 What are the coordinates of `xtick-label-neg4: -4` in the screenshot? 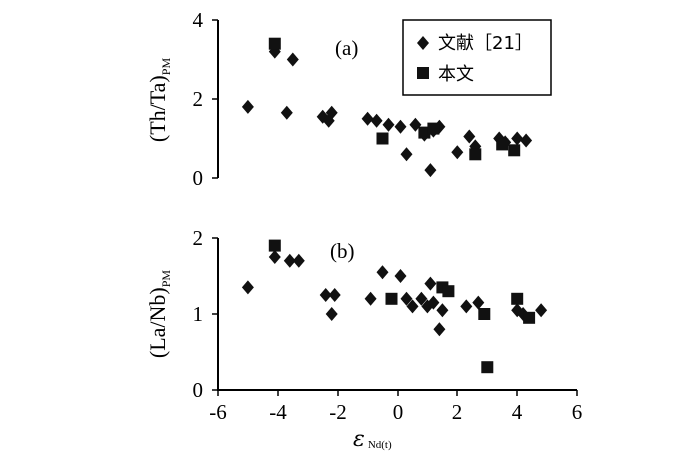 It's located at (278, 412).